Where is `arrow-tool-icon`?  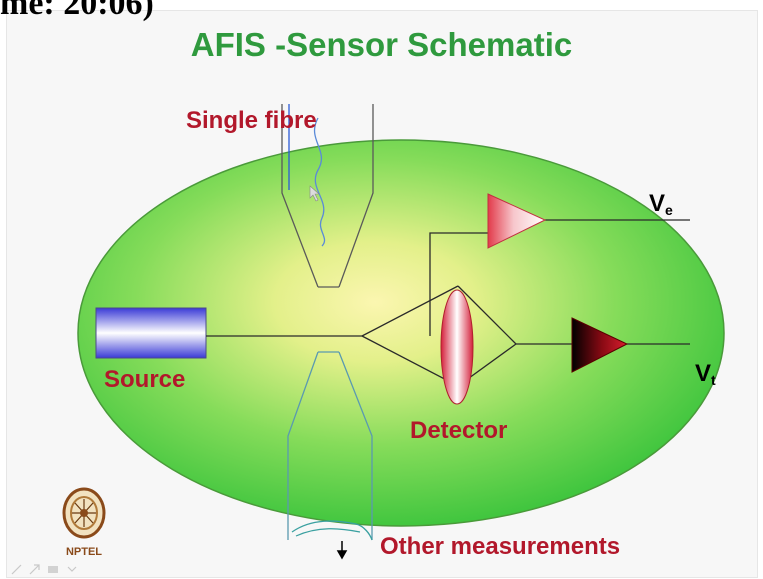
arrow-tool-icon is located at coordinates (34, 569).